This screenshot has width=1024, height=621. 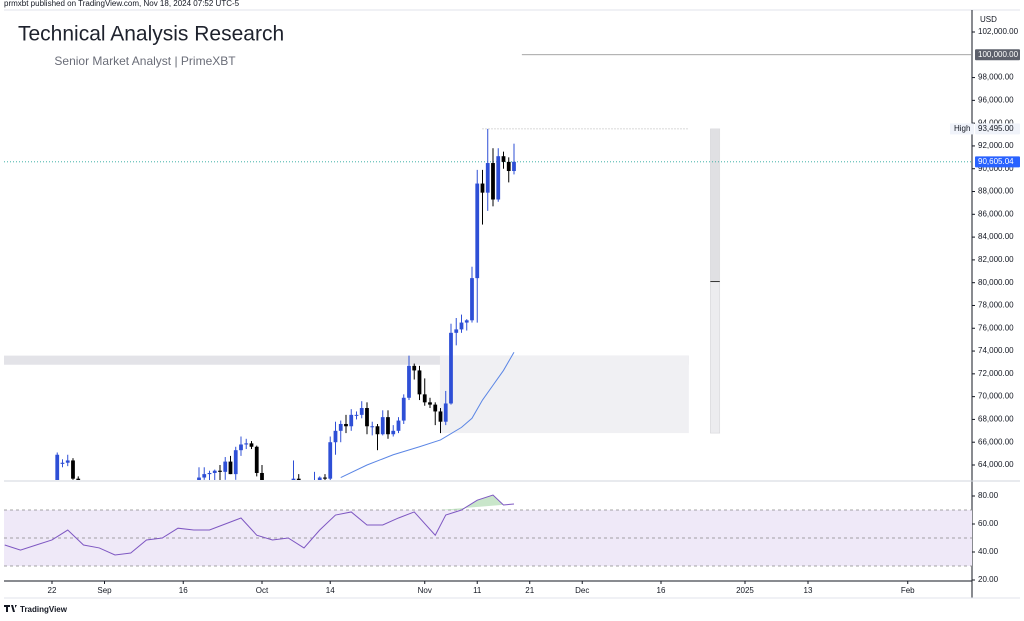 I want to click on price-tag-label: 100,000.00, so click(x=998, y=54).